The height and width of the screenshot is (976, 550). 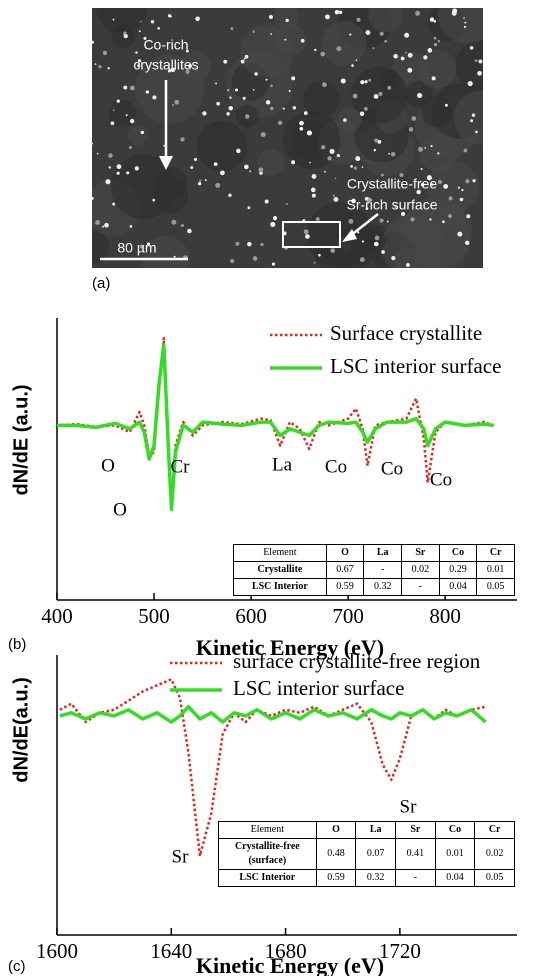 I want to click on image-label: Crystallite-free, so click(x=392, y=184).